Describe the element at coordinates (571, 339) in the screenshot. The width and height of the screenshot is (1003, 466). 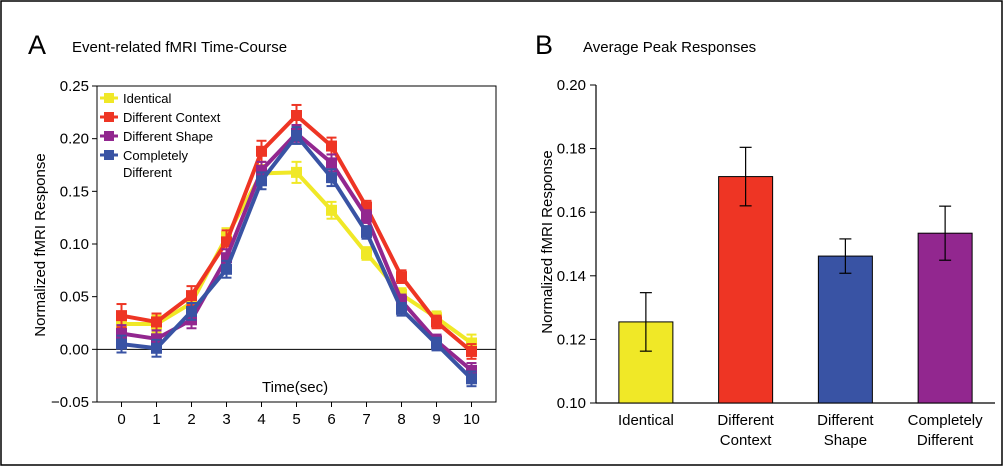
I see `panel-b-y-tick-label: 0.12` at that location.